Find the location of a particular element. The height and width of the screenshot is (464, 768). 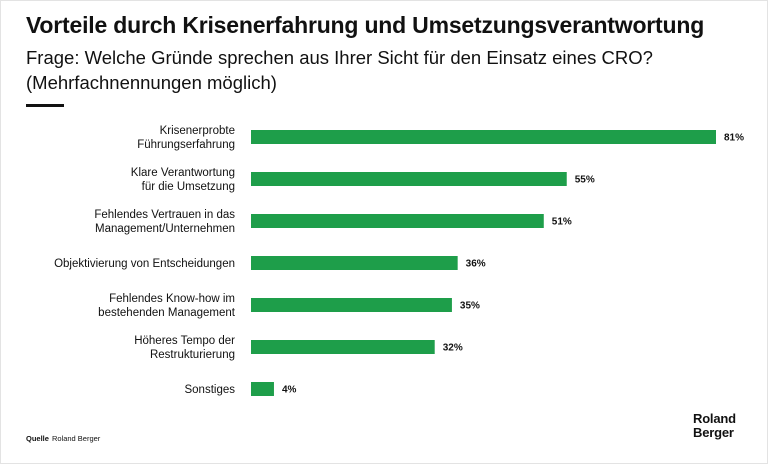

roland-berger-logo: Roland Berger is located at coordinates (714, 426).